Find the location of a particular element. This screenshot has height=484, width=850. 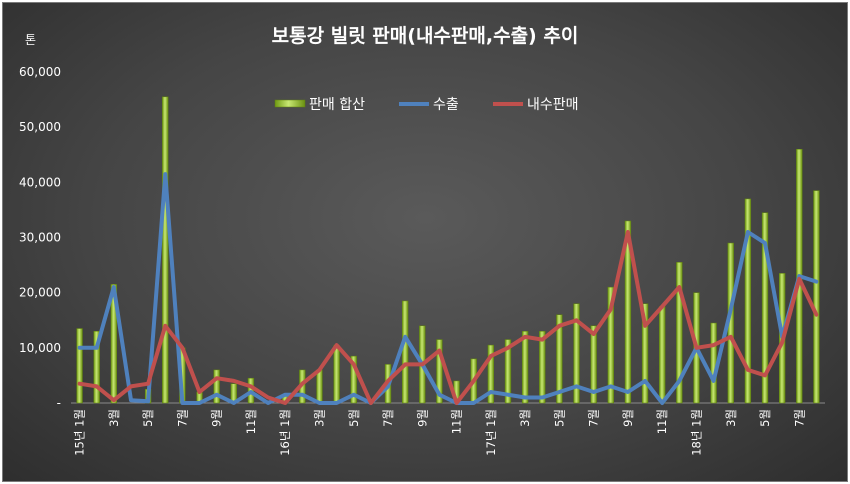

x-tick-label: 16년 1월 is located at coordinates (285, 432).